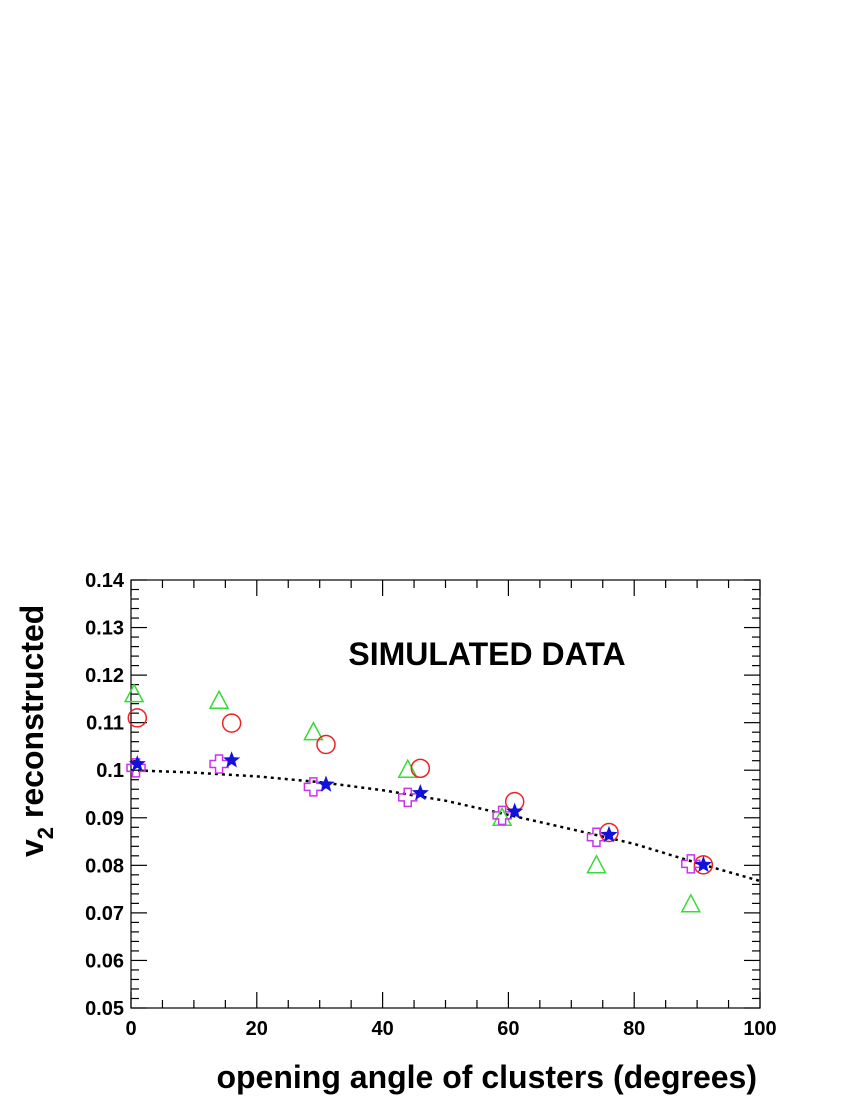 The image size is (850, 1100). What do you see at coordinates (104, 629) in the screenshot?
I see `y-tick-label: 0.13` at bounding box center [104, 629].